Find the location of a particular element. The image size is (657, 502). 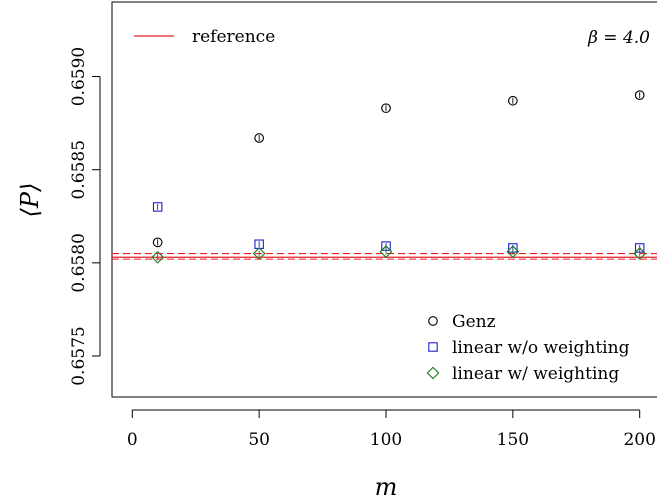

y-axis: 0.6575 0.6580 0.6585 0.6590 is located at coordinates (85, 216).